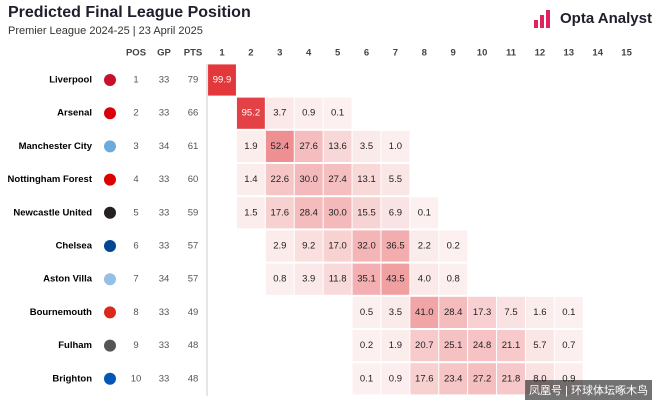 This screenshot has width=660, height=404. I want to click on probability-label: 1.0, so click(395, 146).